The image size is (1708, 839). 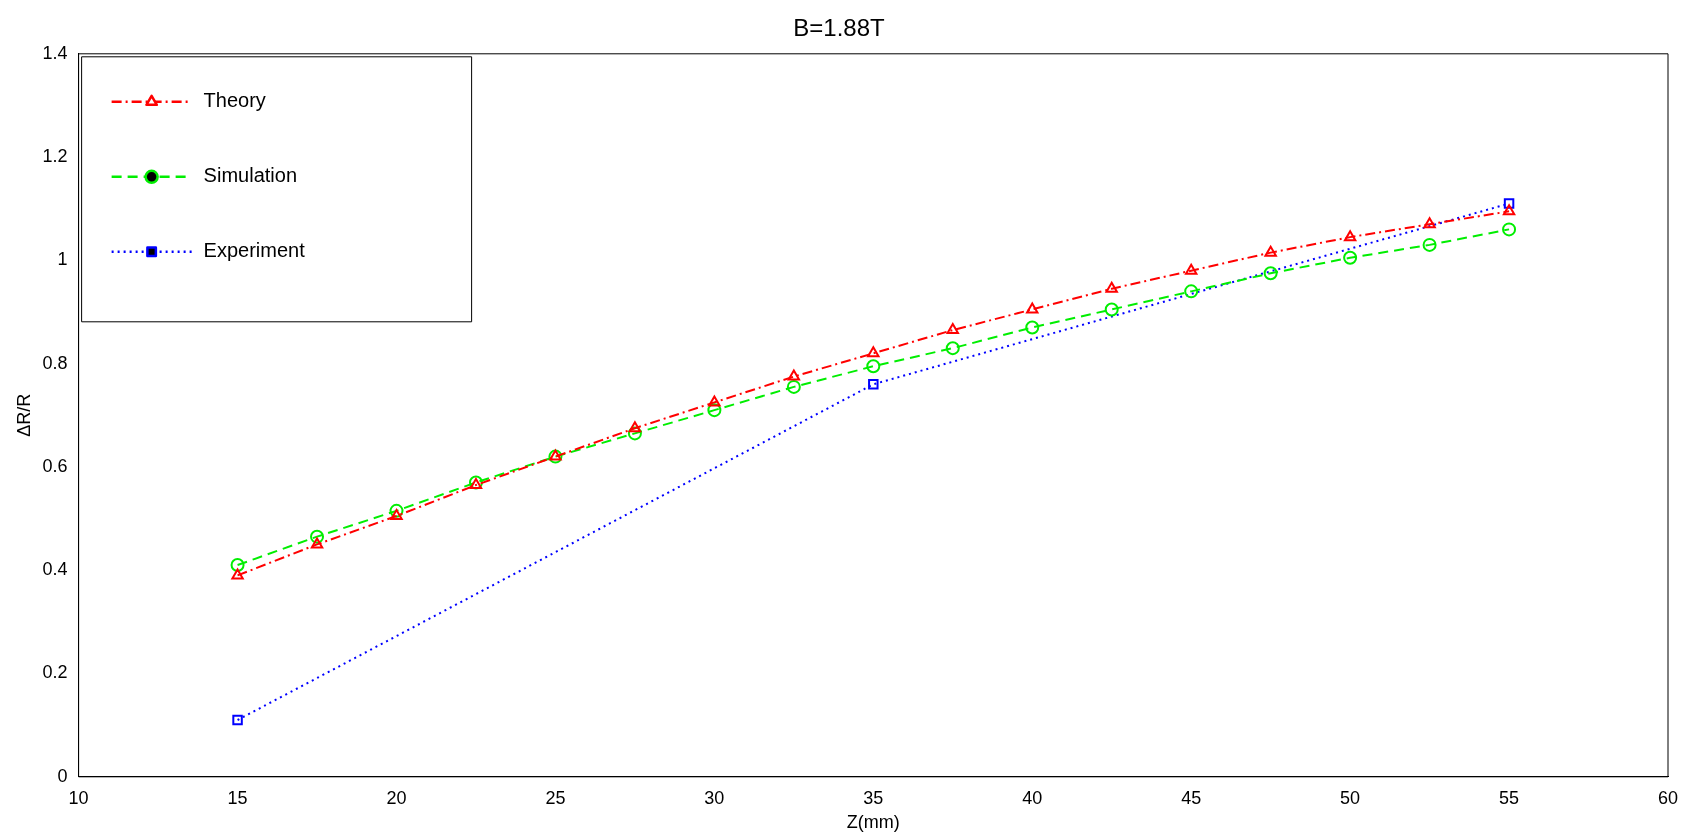 I want to click on x-tick-label: 55, so click(x=1509, y=797).